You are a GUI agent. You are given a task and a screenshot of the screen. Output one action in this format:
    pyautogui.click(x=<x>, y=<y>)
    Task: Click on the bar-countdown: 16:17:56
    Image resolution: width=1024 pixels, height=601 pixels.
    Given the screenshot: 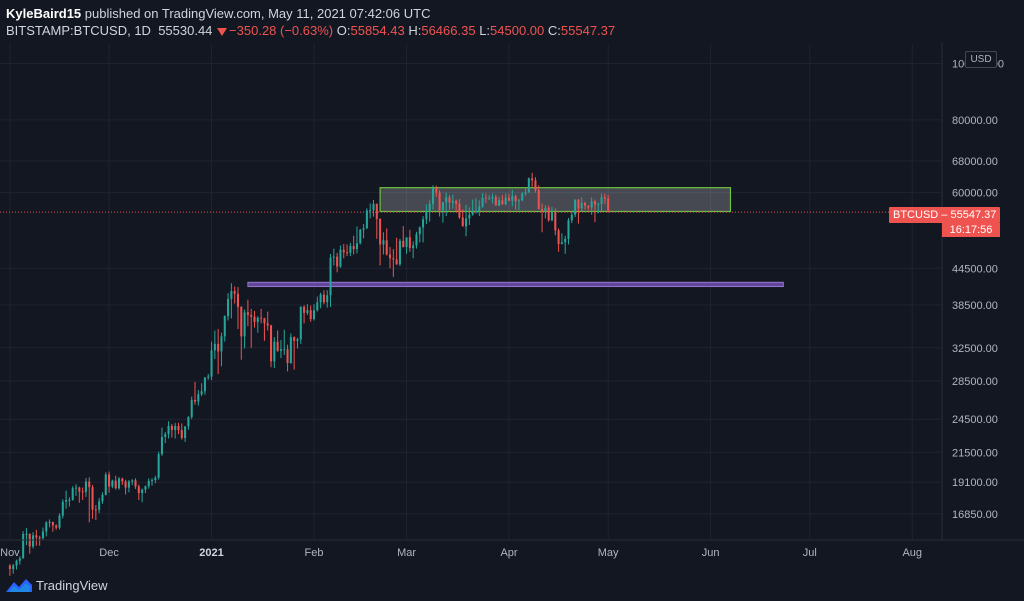 What is the action you would take?
    pyautogui.click(x=971, y=230)
    